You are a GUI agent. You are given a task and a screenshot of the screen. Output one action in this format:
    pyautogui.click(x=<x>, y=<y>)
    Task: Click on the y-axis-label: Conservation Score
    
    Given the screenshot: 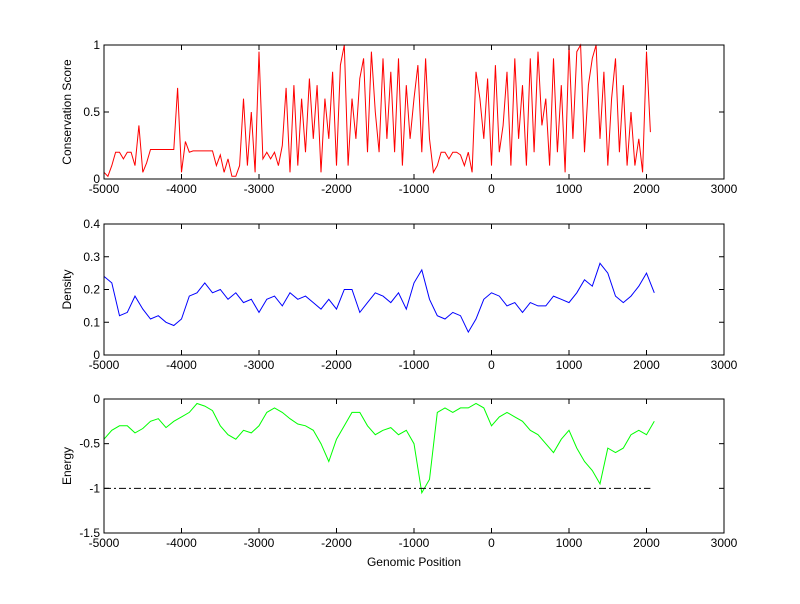 What is the action you would take?
    pyautogui.click(x=67, y=112)
    